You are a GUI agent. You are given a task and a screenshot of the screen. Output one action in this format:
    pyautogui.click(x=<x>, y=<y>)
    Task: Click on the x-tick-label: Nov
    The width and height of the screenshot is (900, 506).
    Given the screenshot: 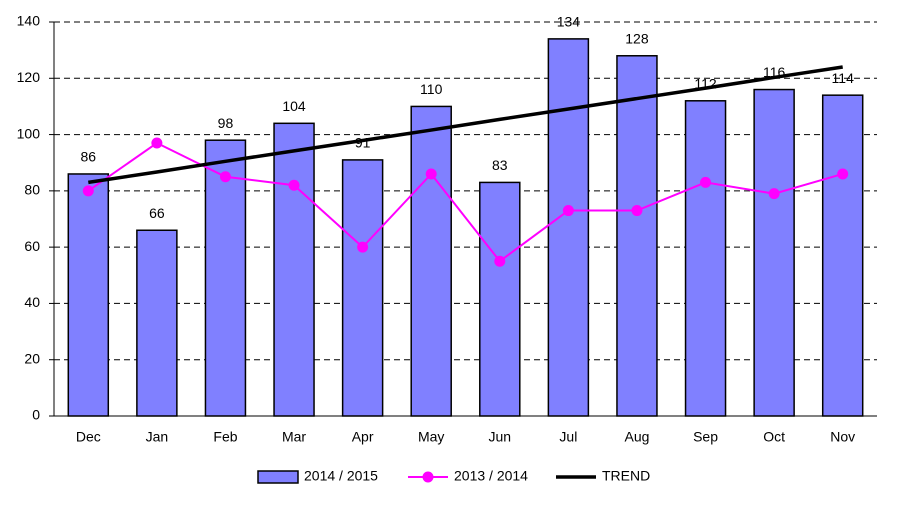 What is the action you would take?
    pyautogui.click(x=842, y=437)
    